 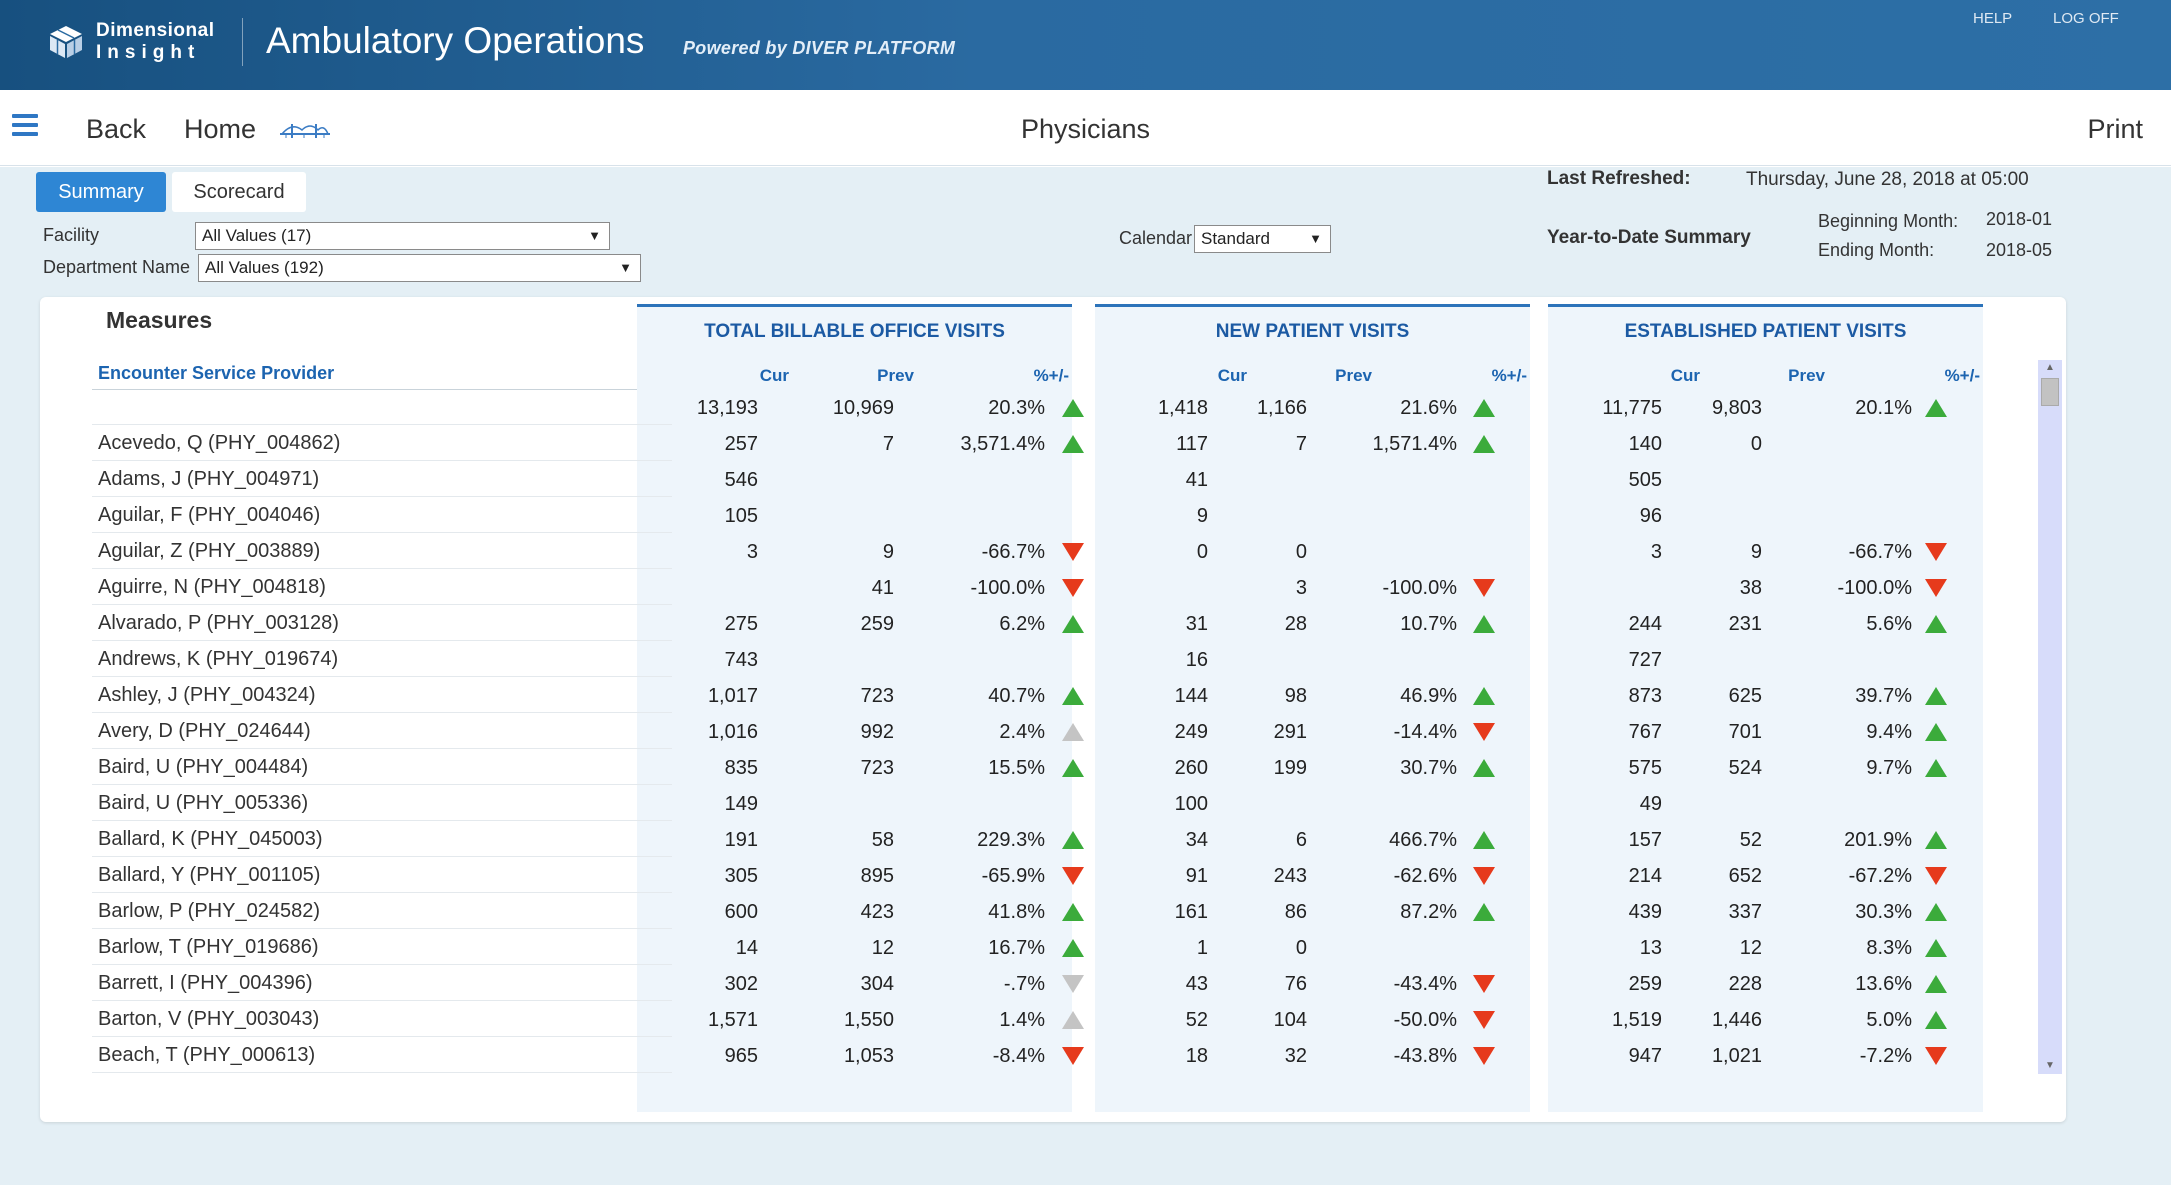 What do you see at coordinates (209, 479) in the screenshot?
I see `provider-name: Adams, J (PHY_004971)` at bounding box center [209, 479].